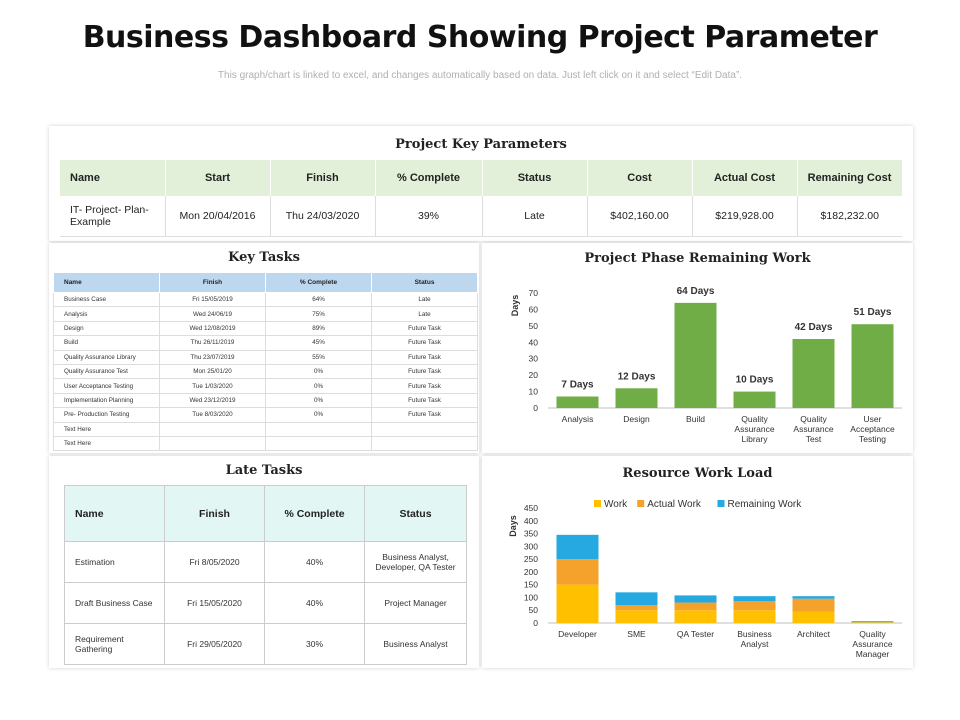 This screenshot has width=960, height=720. What do you see at coordinates (534, 342) in the screenshot?
I see `y-tick-label: 40` at bounding box center [534, 342].